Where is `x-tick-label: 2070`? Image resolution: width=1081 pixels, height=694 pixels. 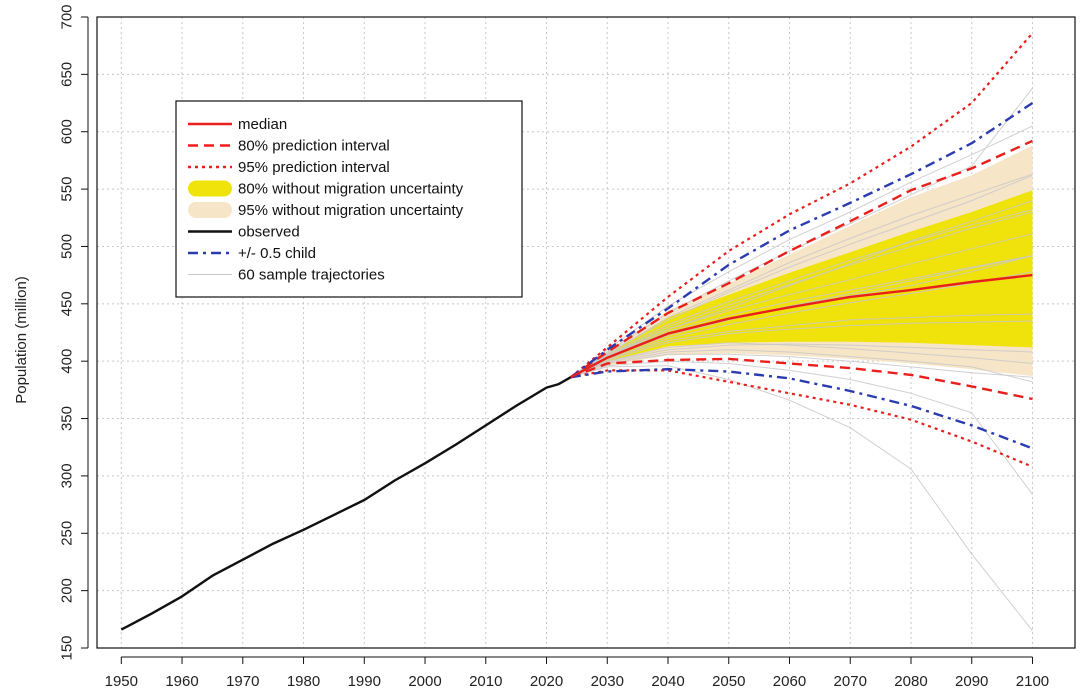
x-tick-label: 2070 is located at coordinates (850, 681).